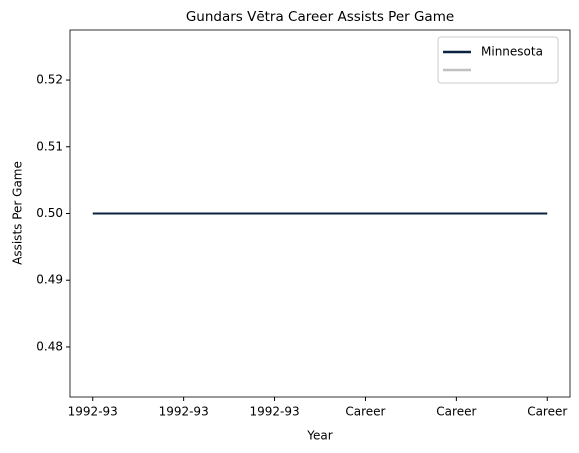 This screenshot has width=579, height=453. Describe the element at coordinates (49, 146) in the screenshot. I see `y-tick-label: 0.51` at that location.